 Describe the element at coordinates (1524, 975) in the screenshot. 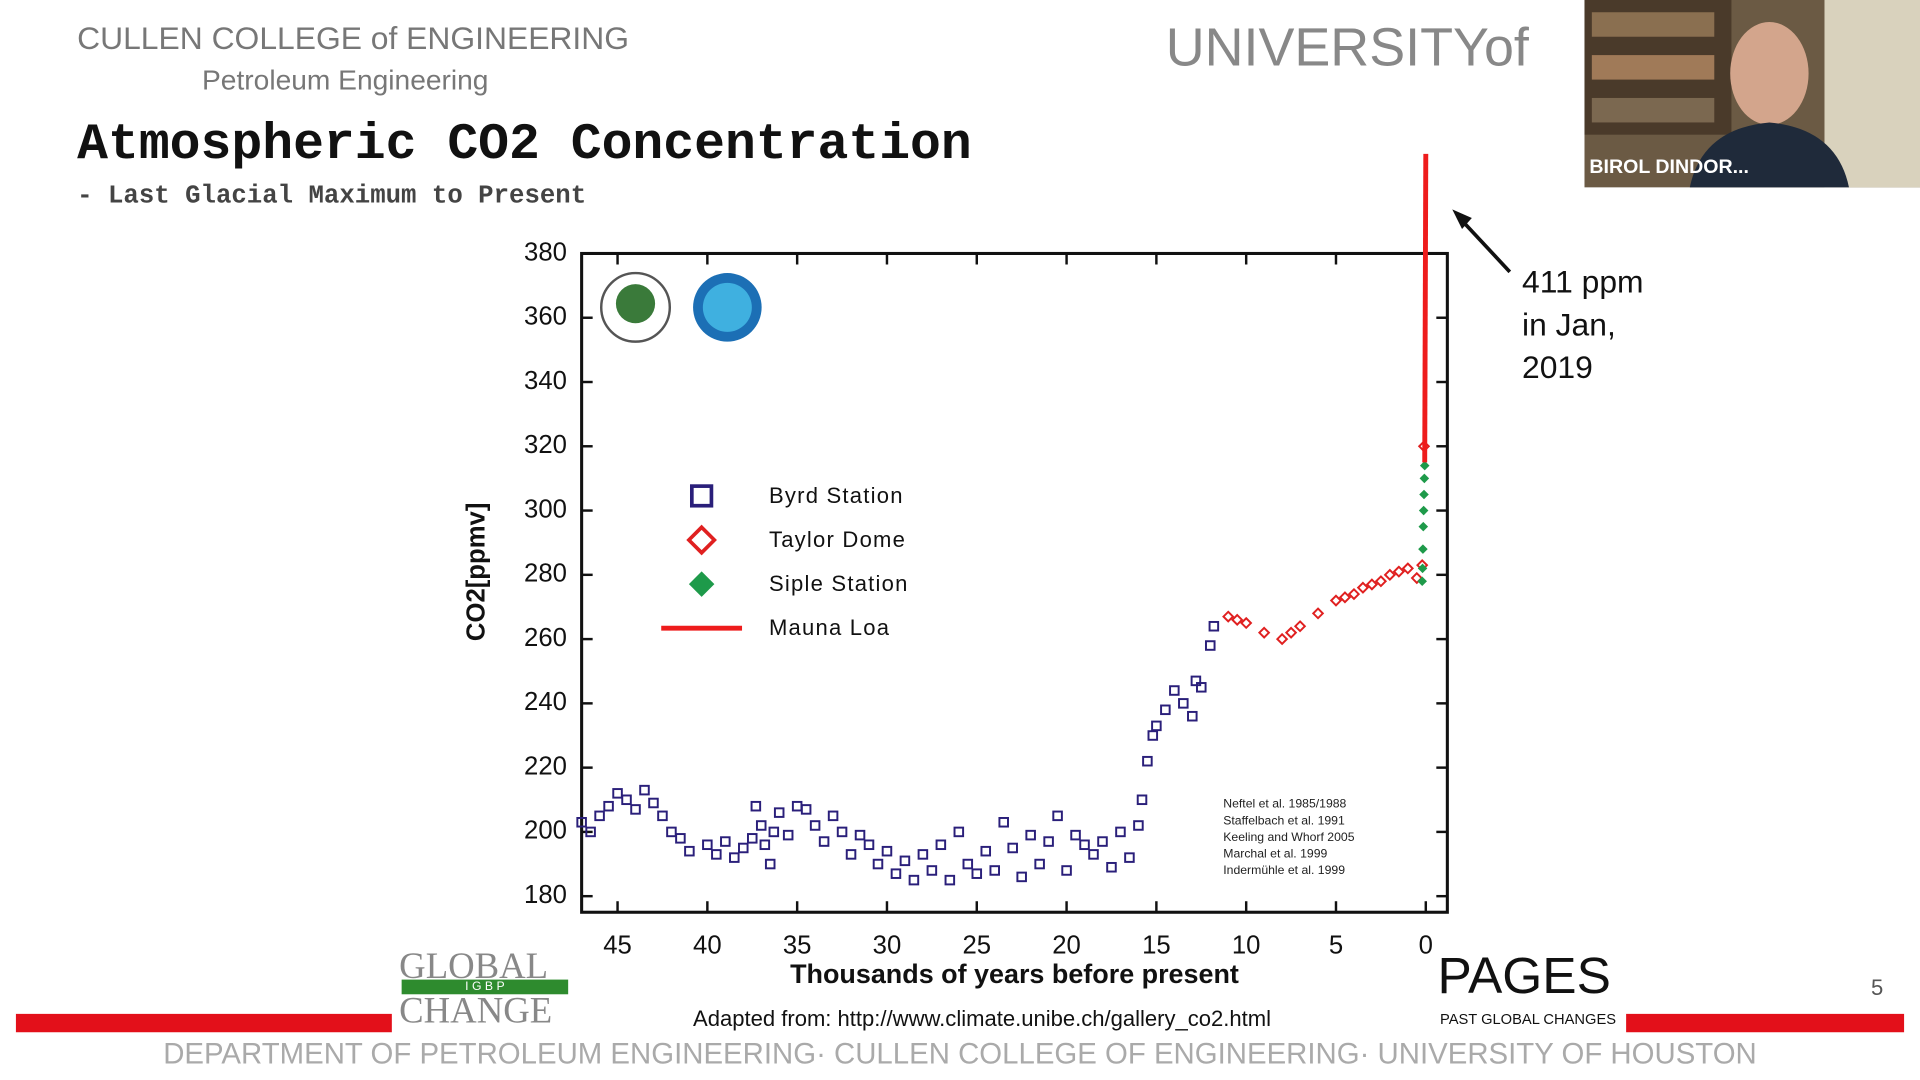

I see `pages-logo: PAGES` at that location.